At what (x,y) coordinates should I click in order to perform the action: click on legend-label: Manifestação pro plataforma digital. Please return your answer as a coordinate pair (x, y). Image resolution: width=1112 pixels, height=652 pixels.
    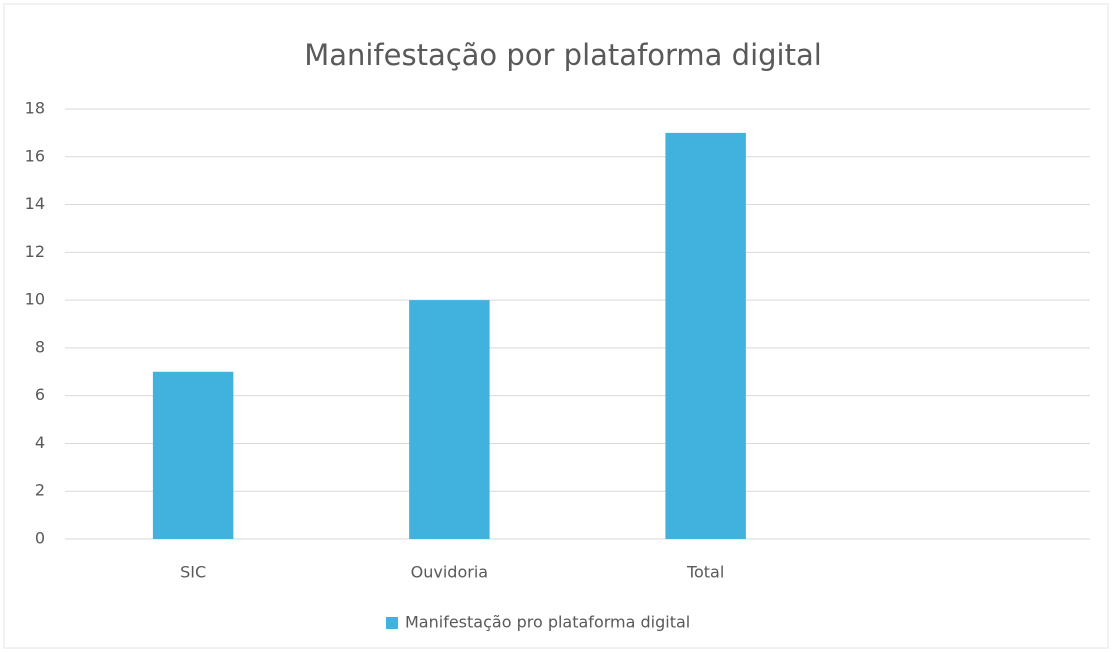
    Looking at the image, I should click on (547, 622).